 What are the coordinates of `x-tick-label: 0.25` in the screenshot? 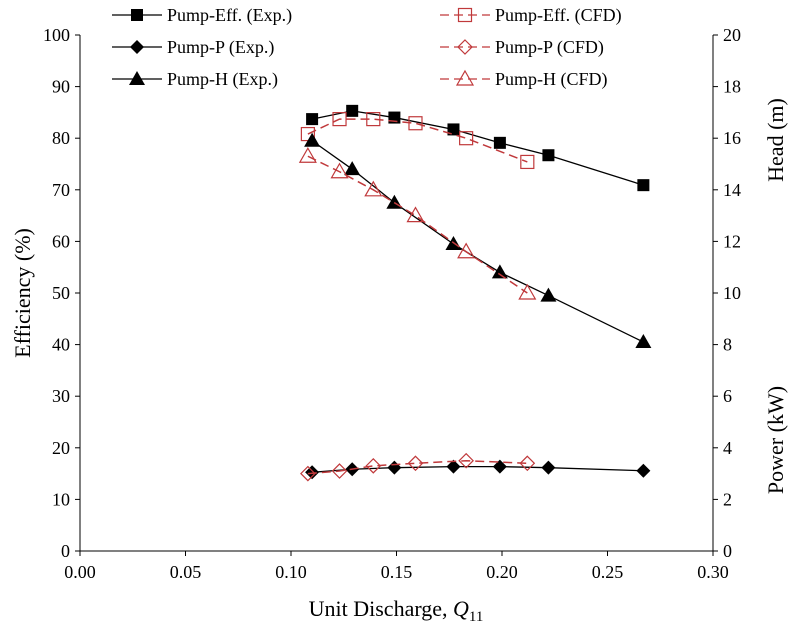 It's located at (608, 572).